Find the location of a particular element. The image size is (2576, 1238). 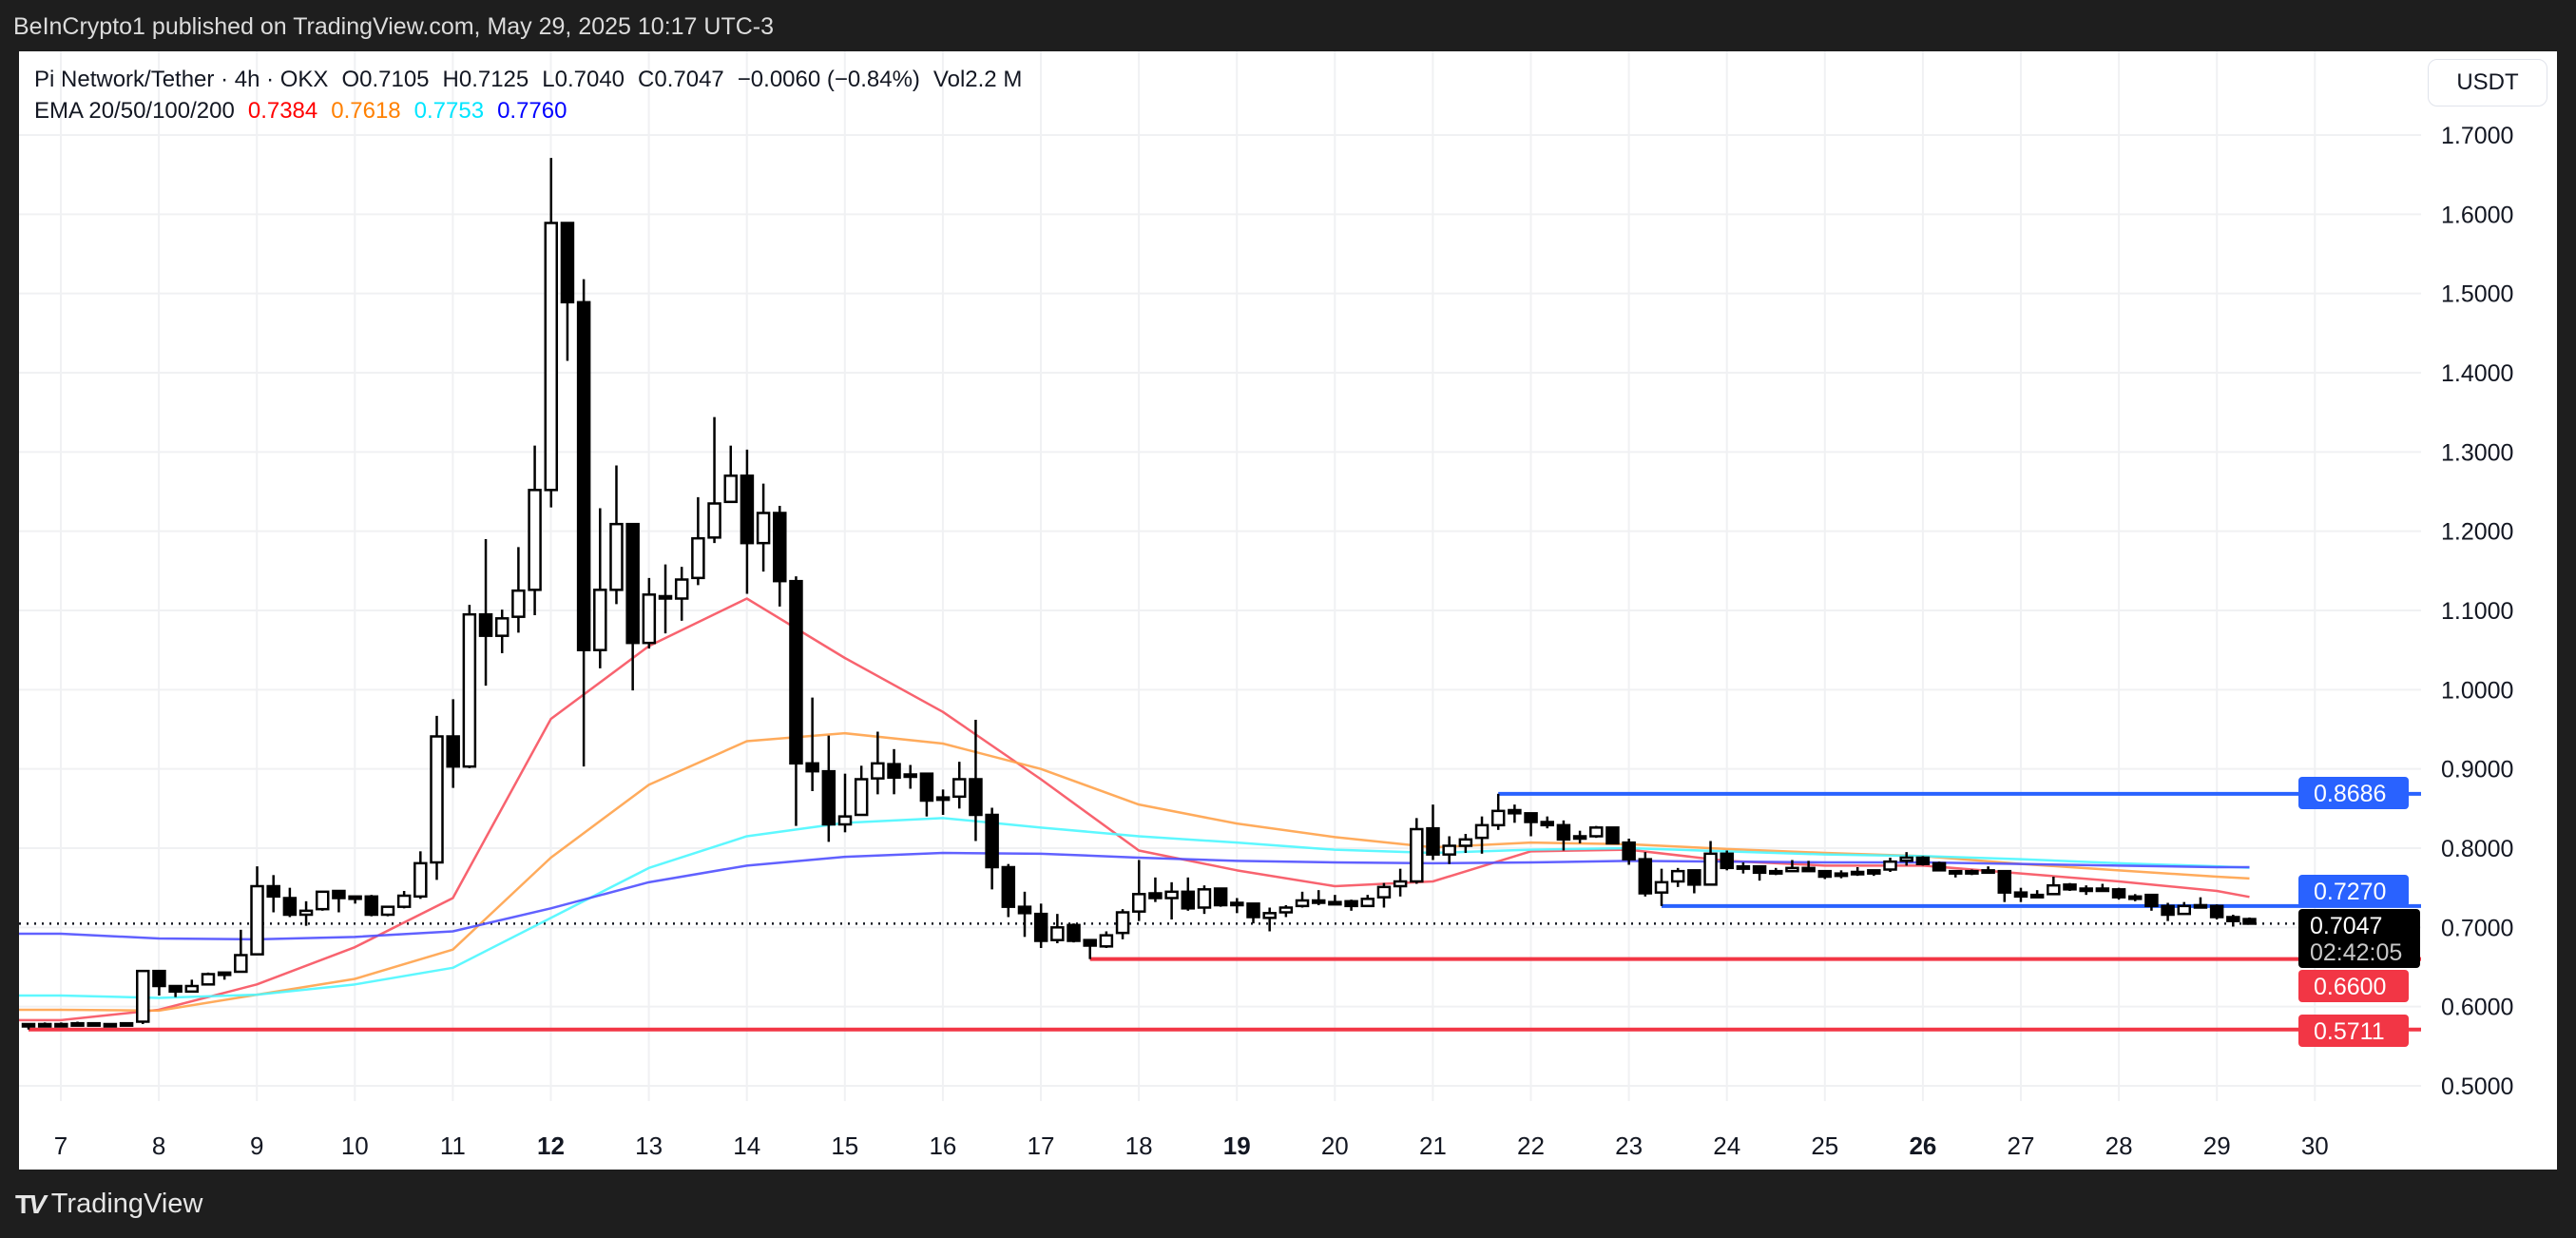

high-value: H0.7125 is located at coordinates (486, 79).